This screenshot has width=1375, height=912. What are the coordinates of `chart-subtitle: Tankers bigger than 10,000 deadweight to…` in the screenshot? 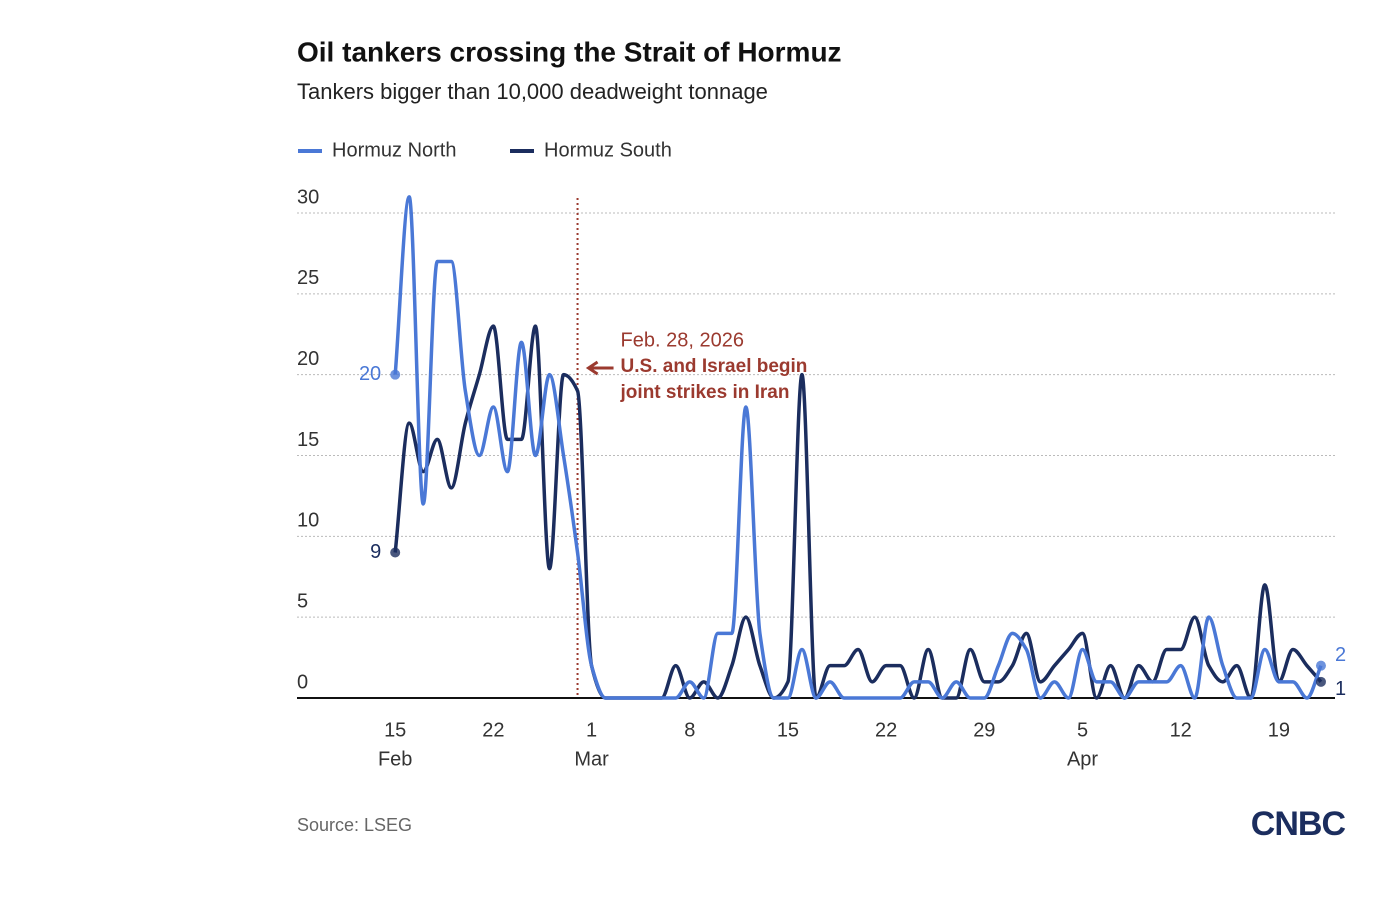 It's located at (532, 91).